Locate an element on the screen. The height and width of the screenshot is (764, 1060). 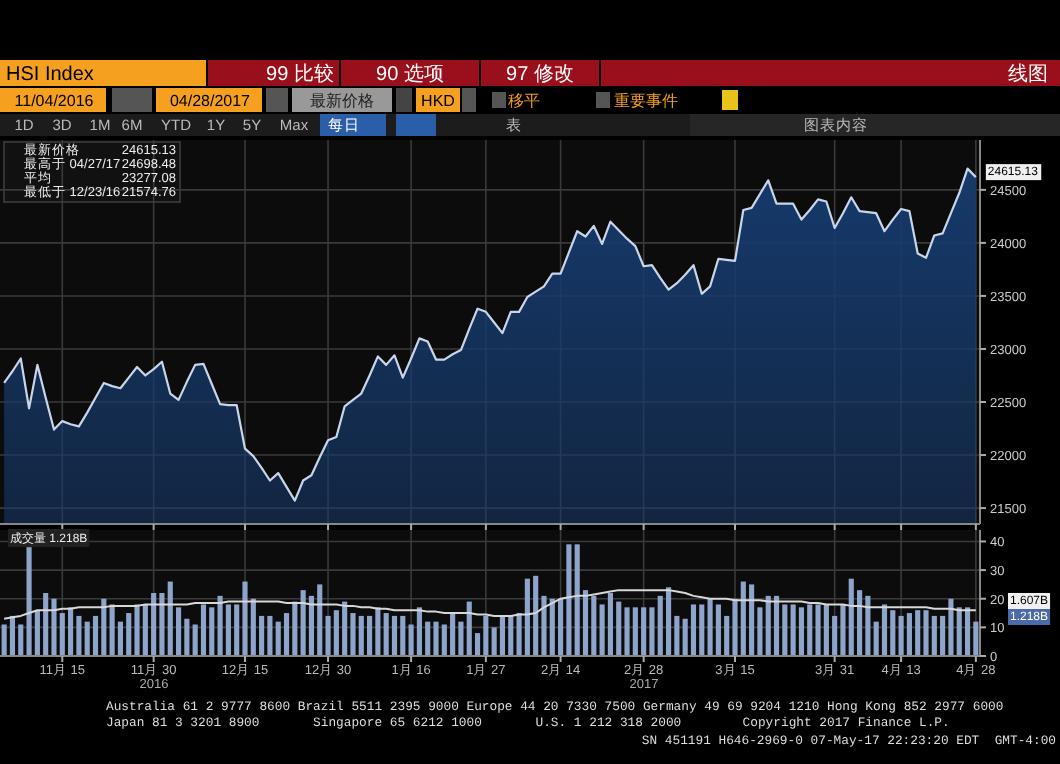
text: HKD is located at coordinates (438, 101).